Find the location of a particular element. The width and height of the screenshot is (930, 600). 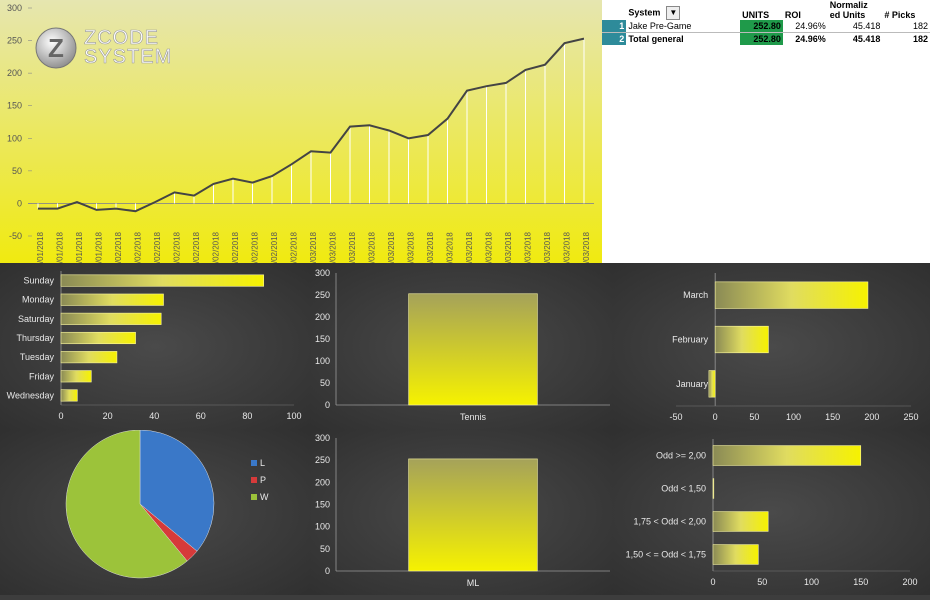

y-tick-label: 0 is located at coordinates (327, 571).